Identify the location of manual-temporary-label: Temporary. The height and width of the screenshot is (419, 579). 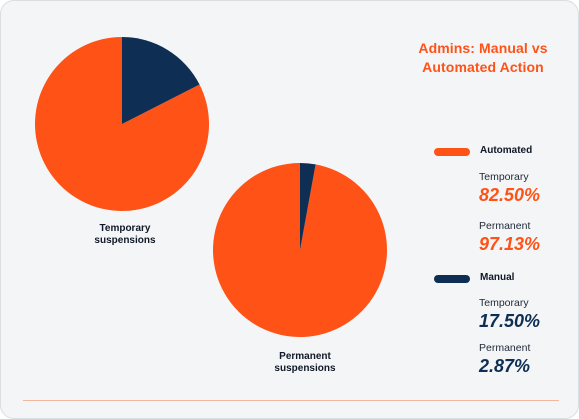
(504, 303).